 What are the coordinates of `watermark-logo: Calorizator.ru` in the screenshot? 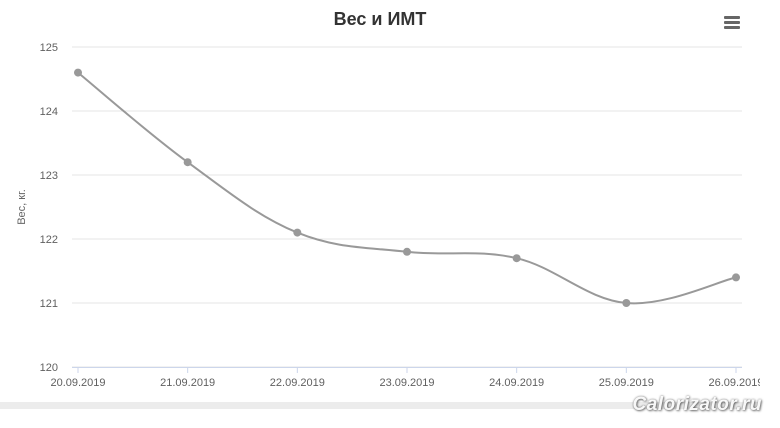 It's located at (697, 404).